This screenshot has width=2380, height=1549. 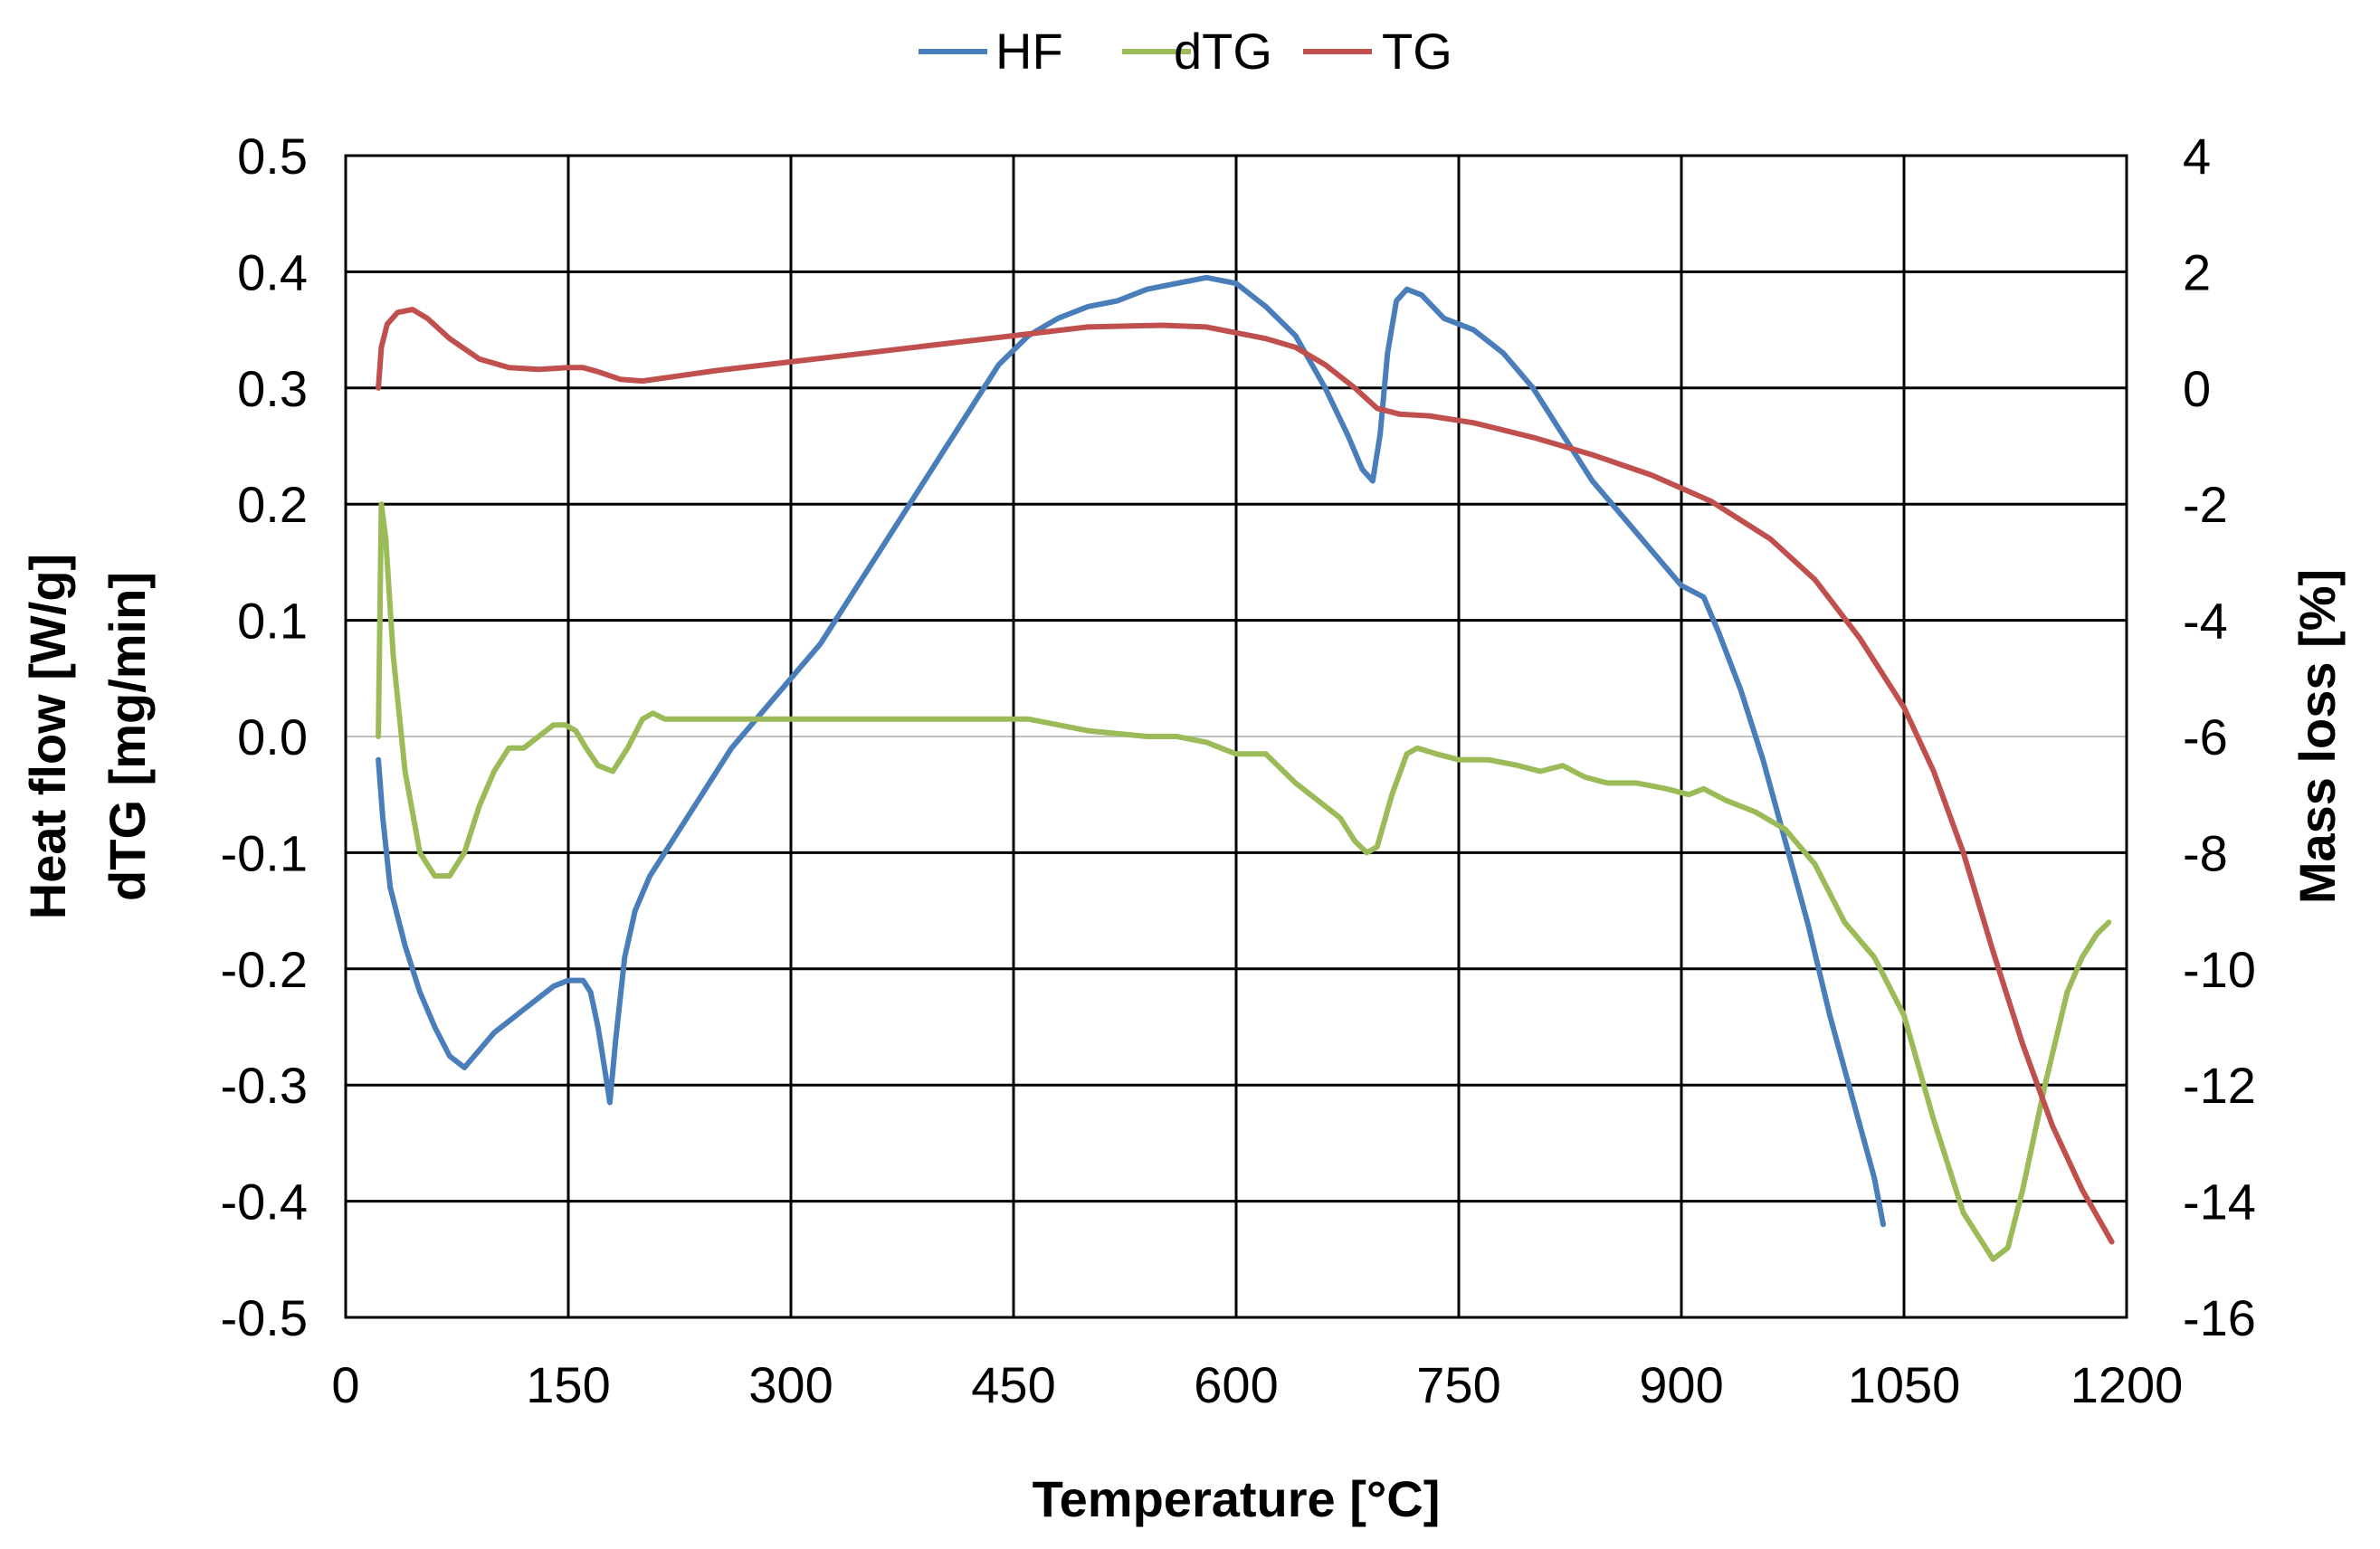 What do you see at coordinates (272, 621) in the screenshot?
I see `left-tick-label: 0.1` at bounding box center [272, 621].